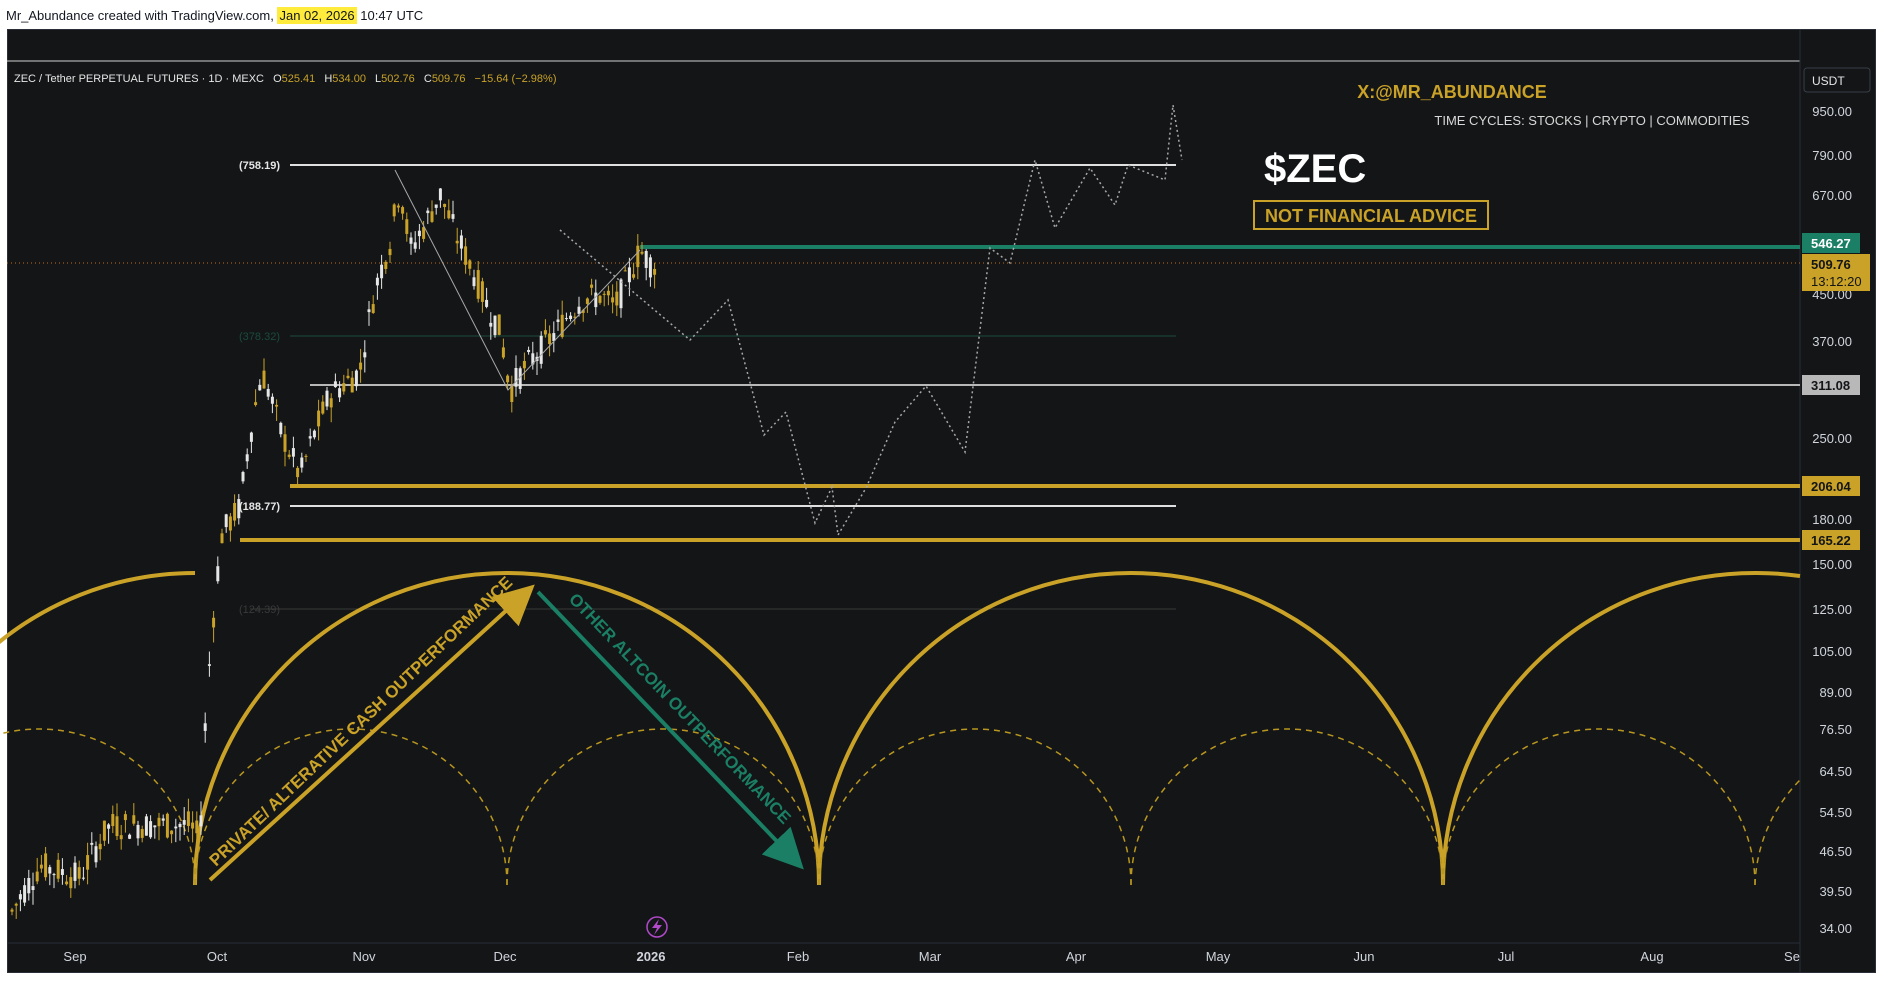  I want to click on legend-h-label: H, so click(328, 79).